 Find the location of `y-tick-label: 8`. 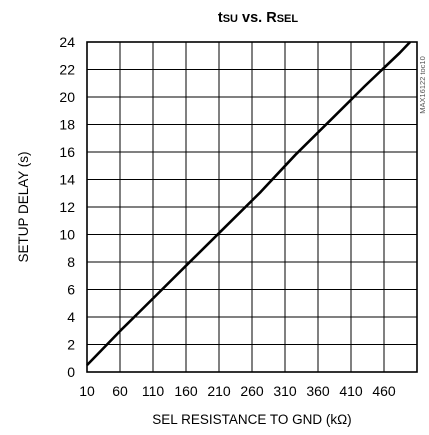

y-tick-label: 8 is located at coordinates (71, 262).